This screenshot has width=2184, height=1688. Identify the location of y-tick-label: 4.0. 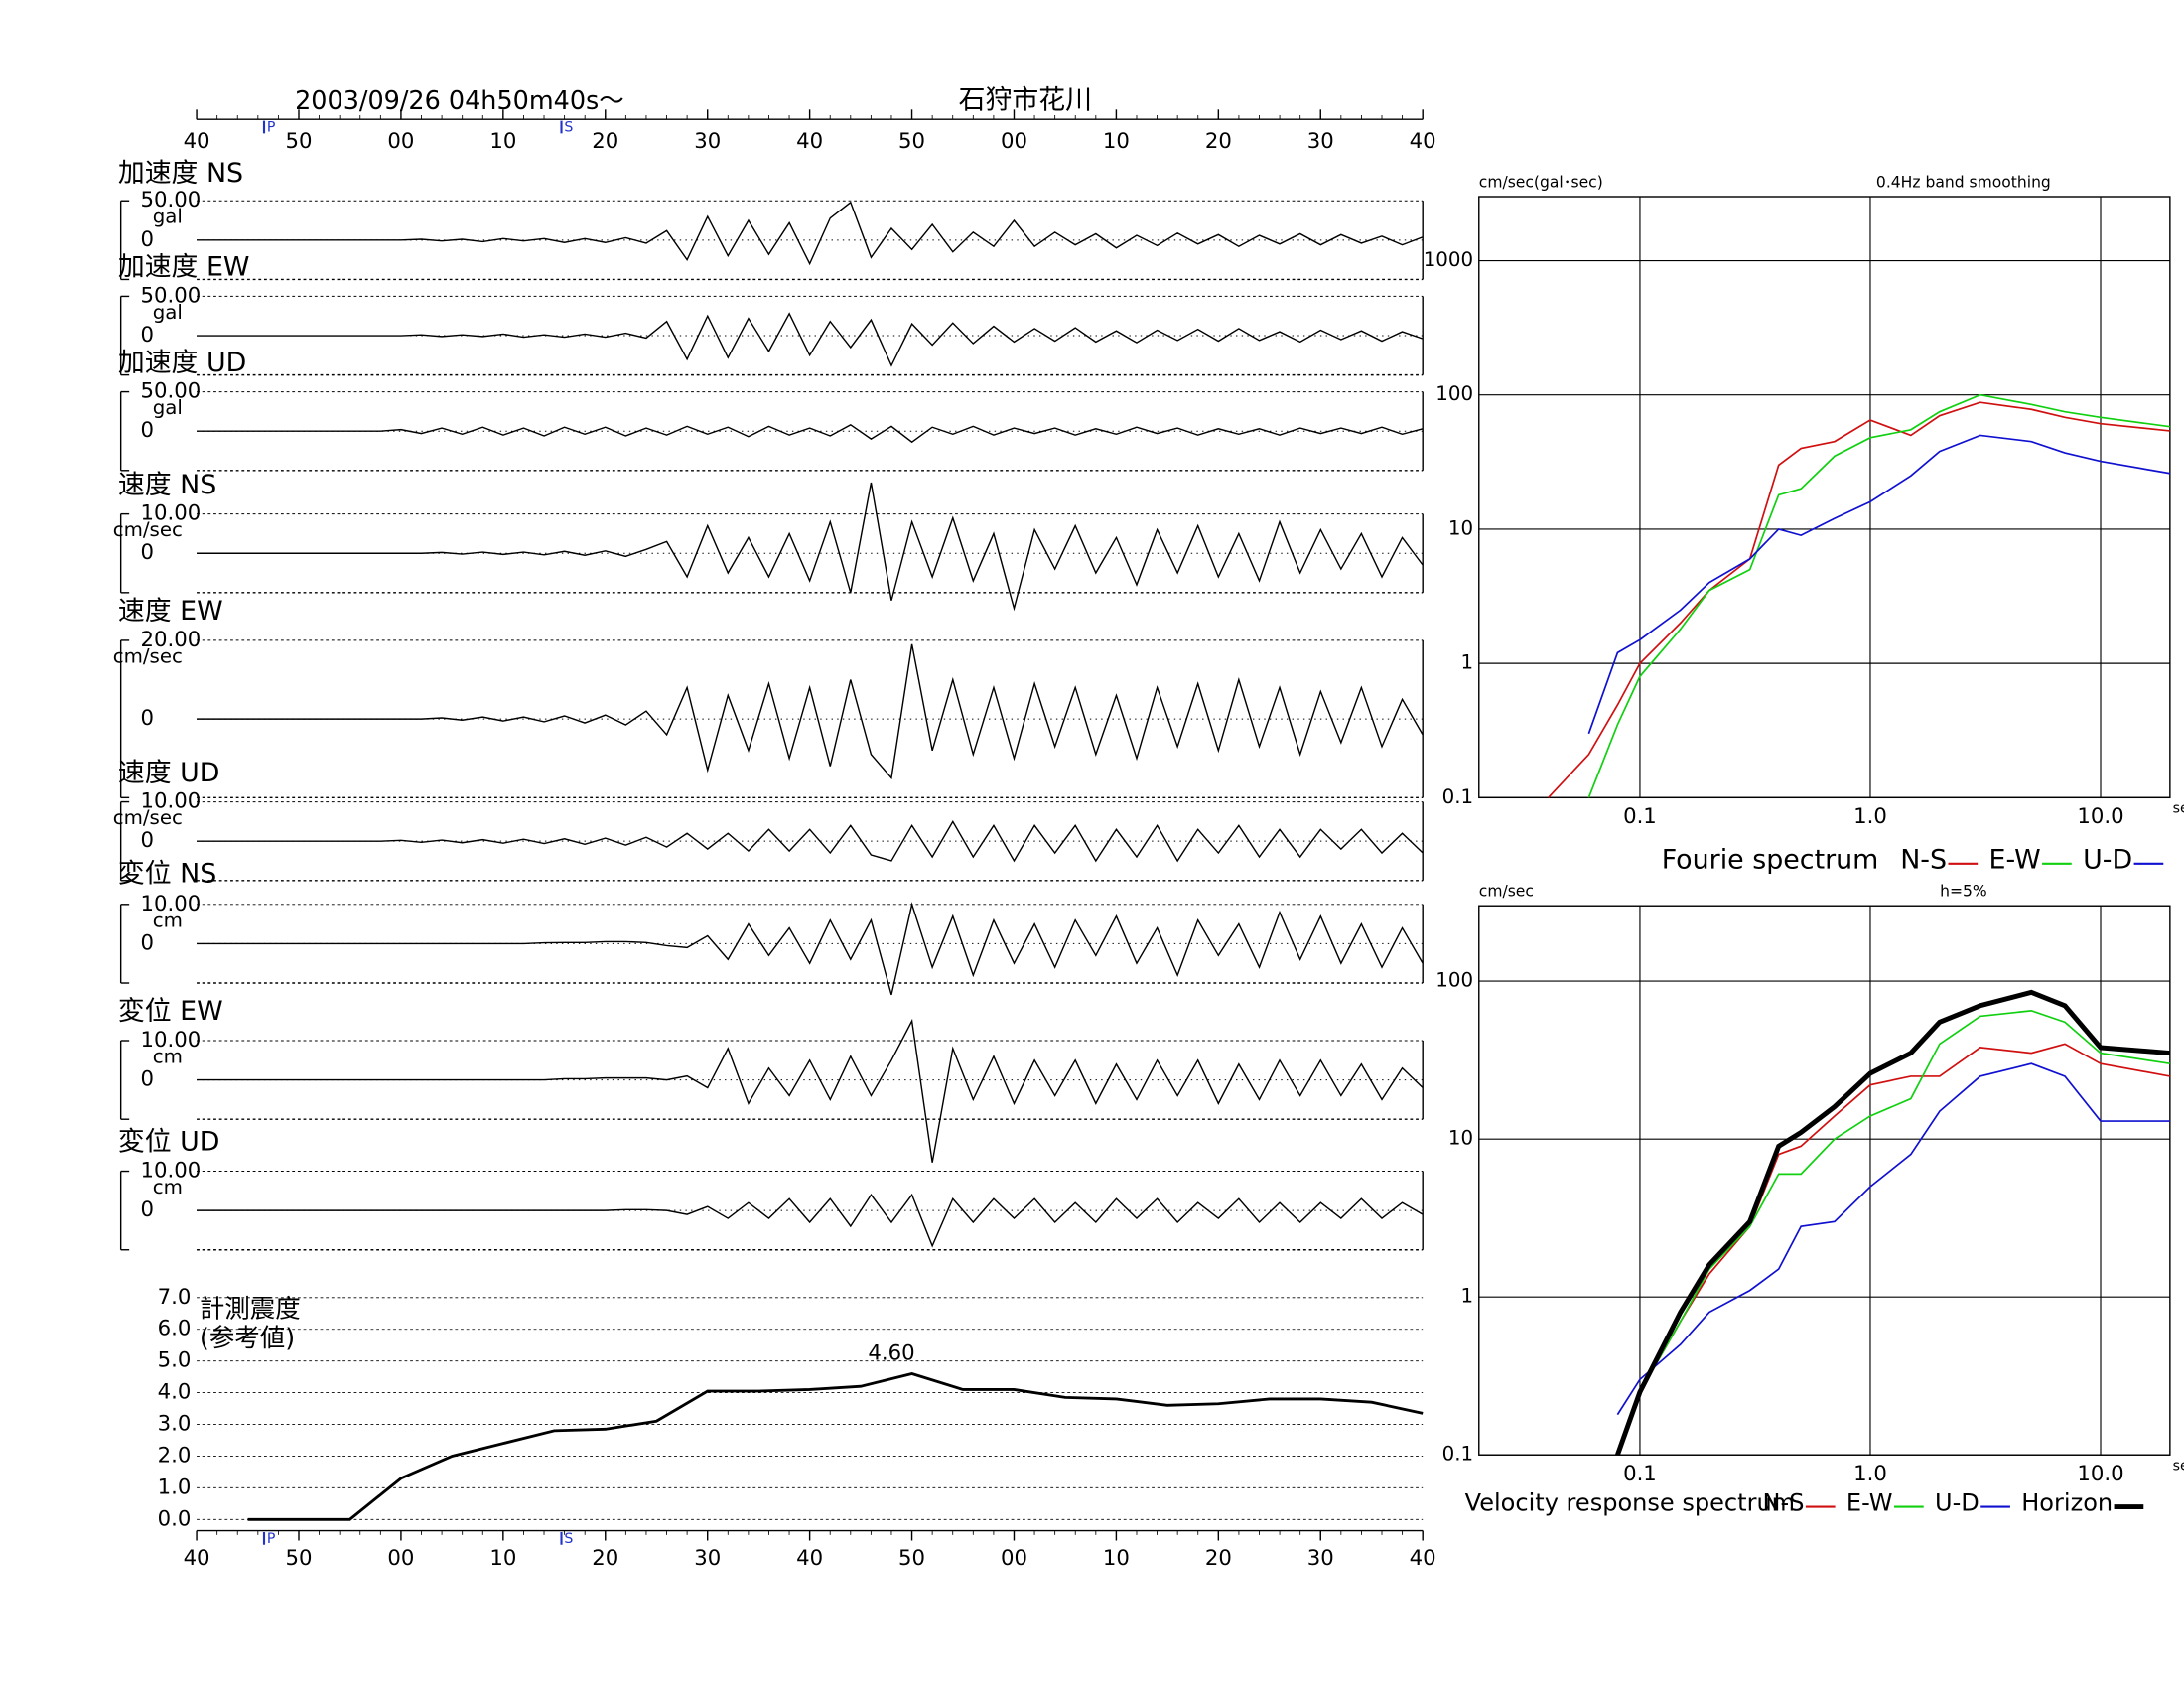
(175, 1392).